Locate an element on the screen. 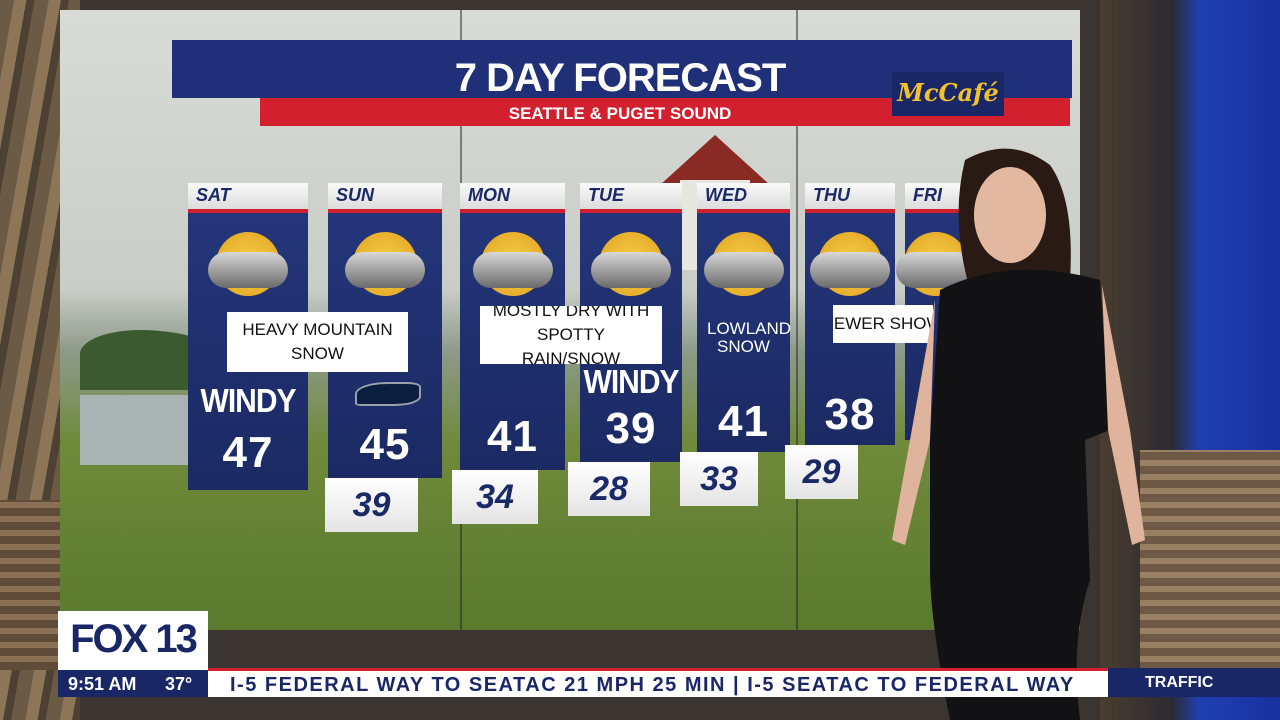 The width and height of the screenshot is (1280, 720). station-logo: FOX 13 is located at coordinates (134, 639).